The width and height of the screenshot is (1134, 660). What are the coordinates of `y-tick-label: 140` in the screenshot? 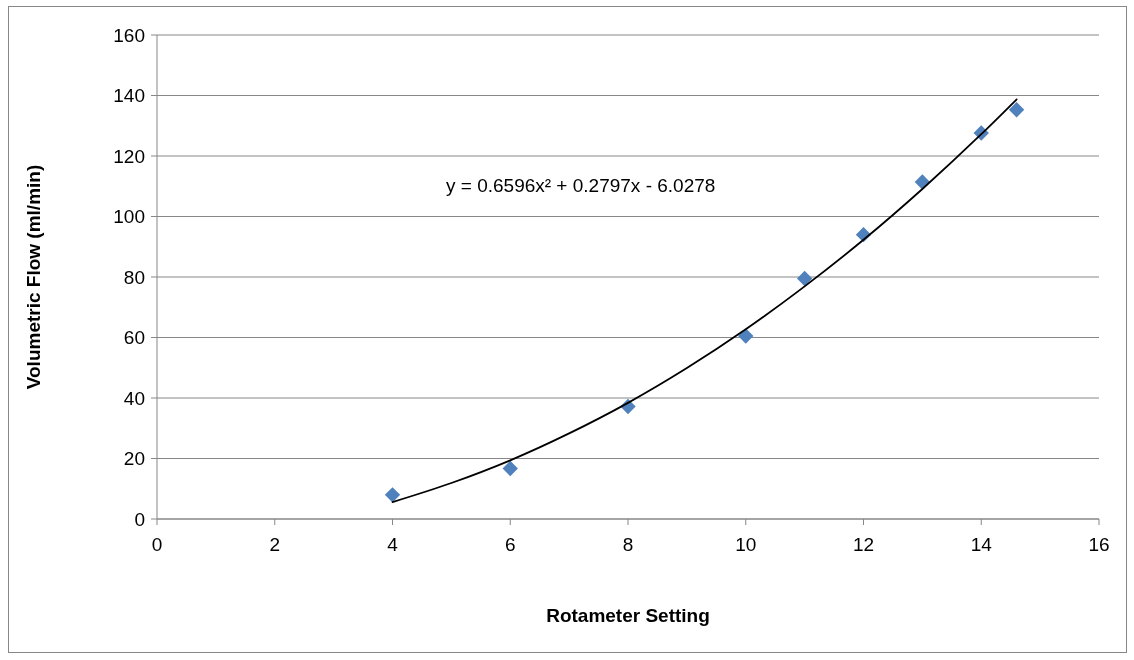 It's located at (129, 96).